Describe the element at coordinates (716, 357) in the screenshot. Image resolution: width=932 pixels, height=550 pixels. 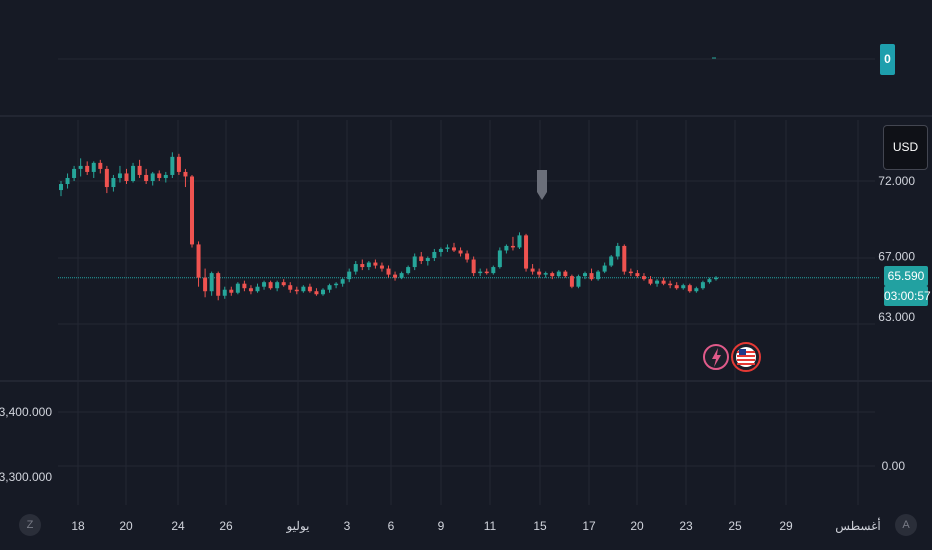
I see `lightning-glyph` at that location.